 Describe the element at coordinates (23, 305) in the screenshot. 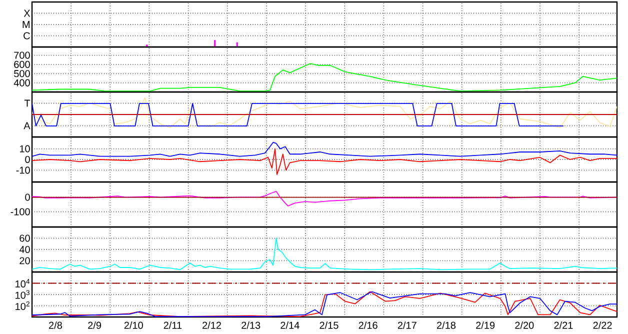

I see `y-tick-label: 10$^{2}$` at that location.